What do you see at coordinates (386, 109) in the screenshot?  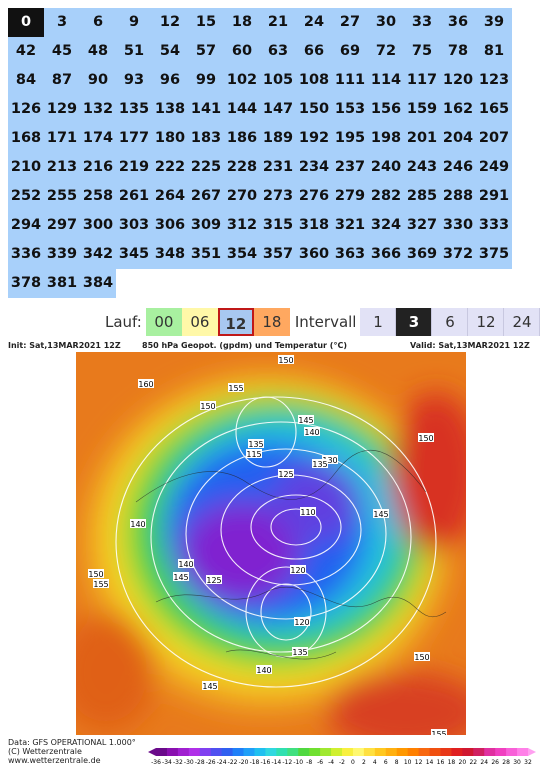 I see `forecast-hour: 156` at bounding box center [386, 109].